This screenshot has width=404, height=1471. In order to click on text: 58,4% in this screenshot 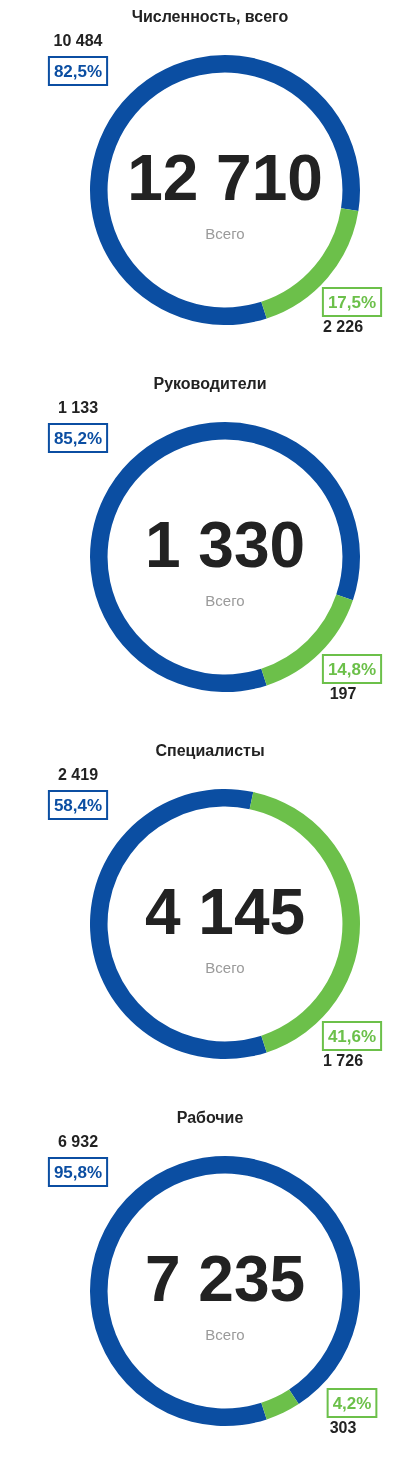, I will do `click(78, 805)`.